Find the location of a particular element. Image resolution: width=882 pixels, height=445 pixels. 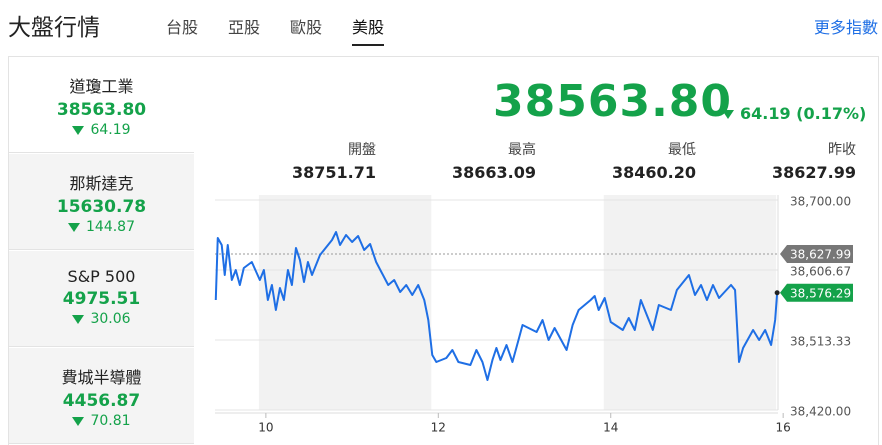

index-change: 30.06 is located at coordinates (101, 319).